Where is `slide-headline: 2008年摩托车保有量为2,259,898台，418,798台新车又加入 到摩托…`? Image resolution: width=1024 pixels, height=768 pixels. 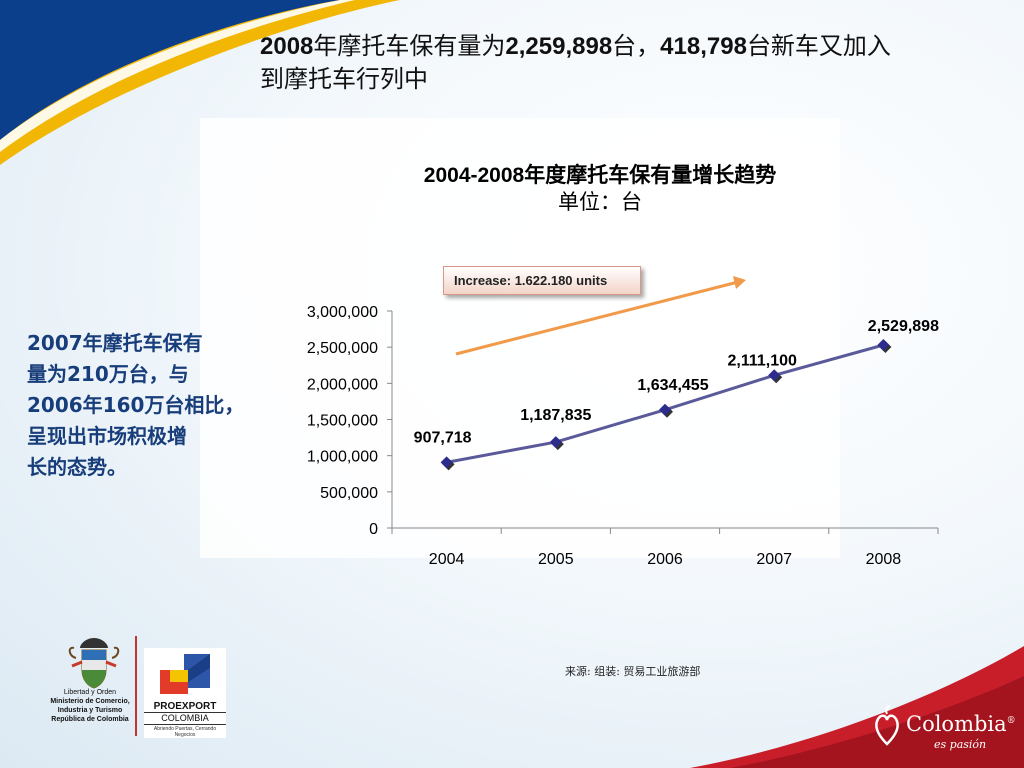
slide-headline: 2008年摩托车保有量为2,259,898台，418,798台新车又加入 到摩托… is located at coordinates (640, 62).